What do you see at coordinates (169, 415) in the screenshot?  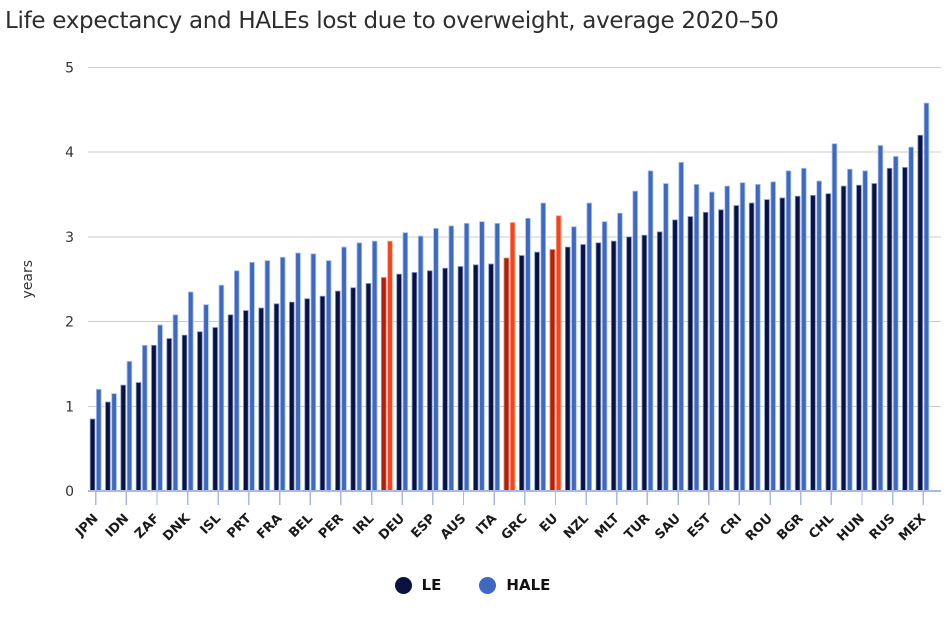 I see `bar-le-c6` at bounding box center [169, 415].